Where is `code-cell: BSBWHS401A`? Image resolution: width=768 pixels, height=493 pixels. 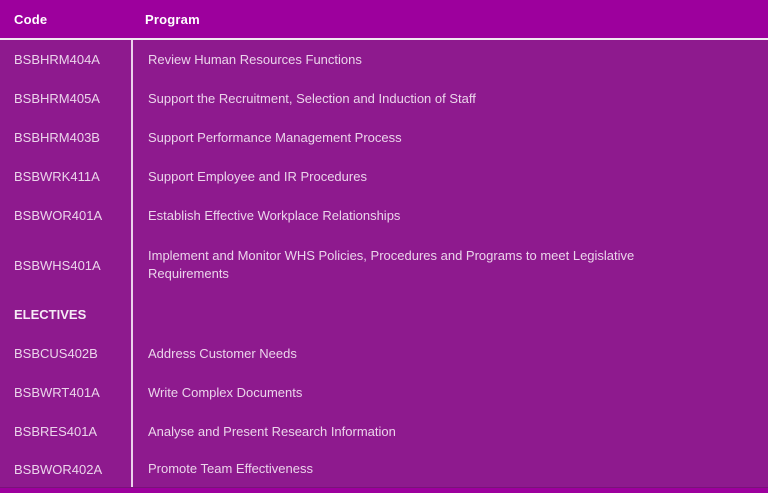 code-cell: BSBWHS401A is located at coordinates (57, 265).